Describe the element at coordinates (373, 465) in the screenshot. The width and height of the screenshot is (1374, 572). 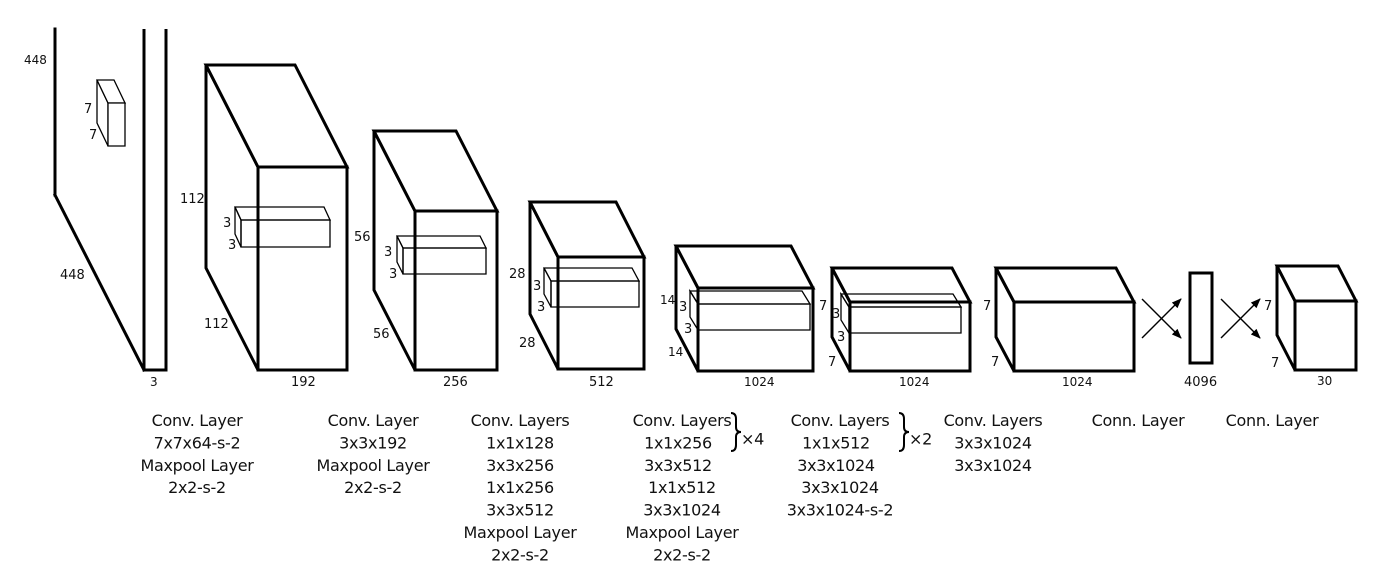
I see `caption-2-line: Maxpool Layer` at that location.